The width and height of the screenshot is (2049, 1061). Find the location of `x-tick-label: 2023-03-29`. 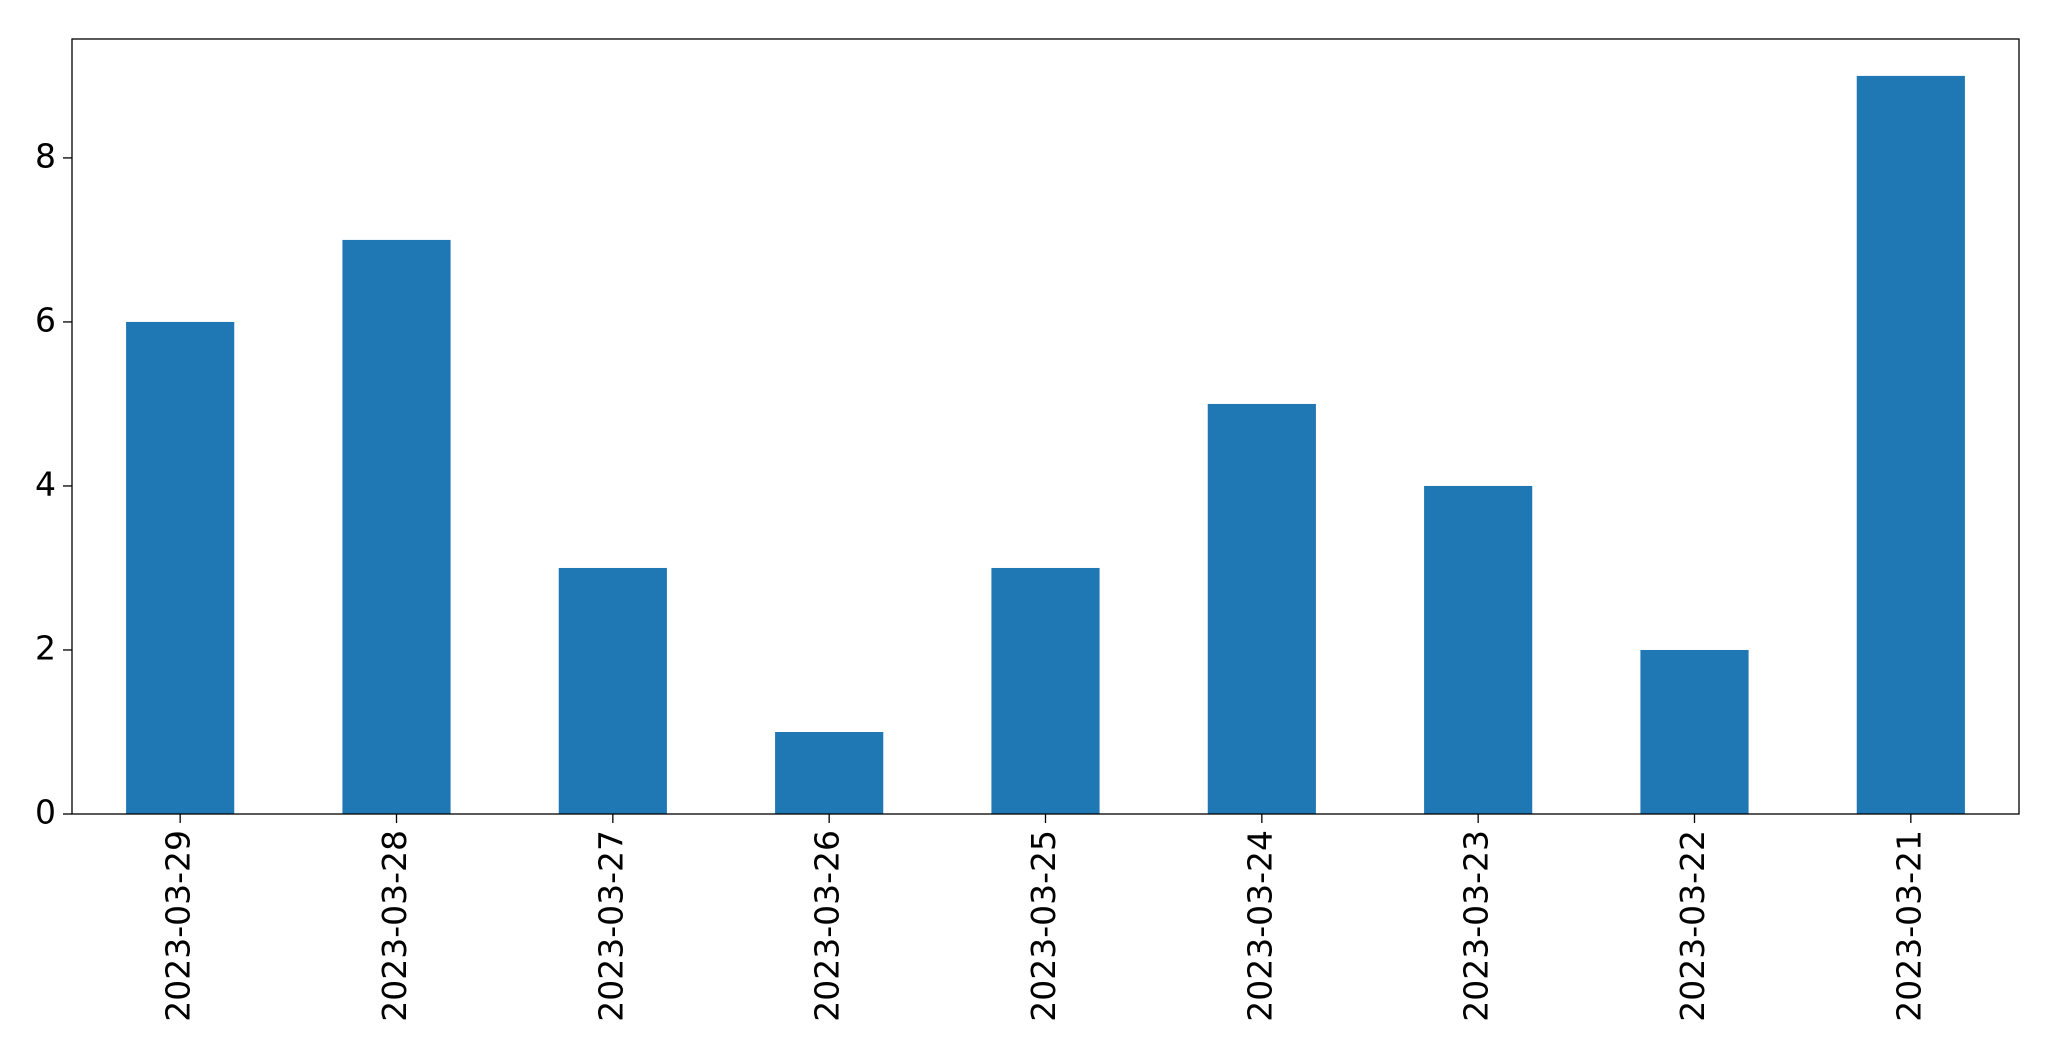

x-tick-label: 2023-03-29 is located at coordinates (178, 926).